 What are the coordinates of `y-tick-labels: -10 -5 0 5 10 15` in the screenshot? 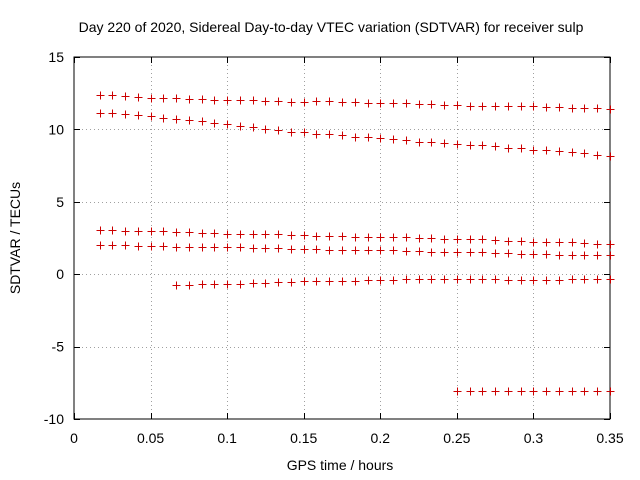 It's located at (54, 238).